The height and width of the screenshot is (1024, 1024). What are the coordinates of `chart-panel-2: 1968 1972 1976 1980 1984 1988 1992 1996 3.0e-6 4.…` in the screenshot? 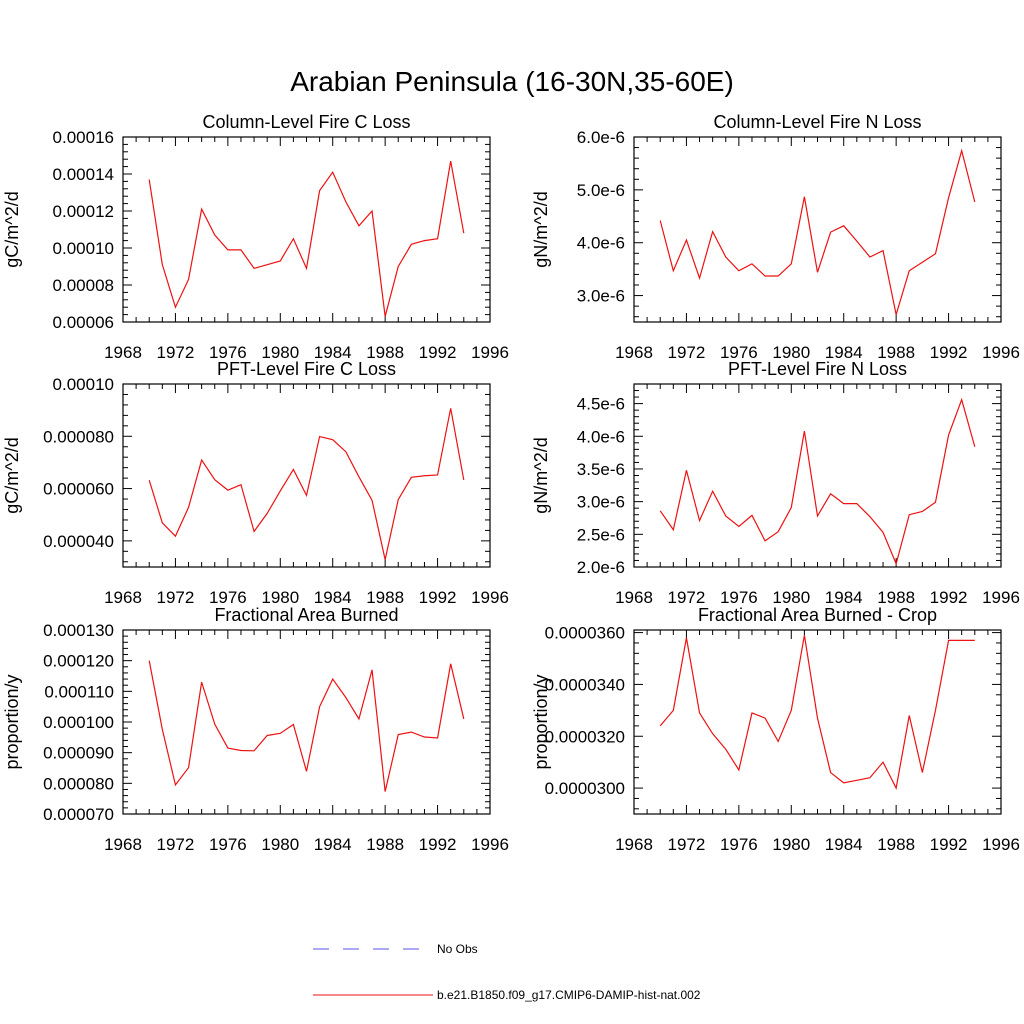 It's located at (775, 237).